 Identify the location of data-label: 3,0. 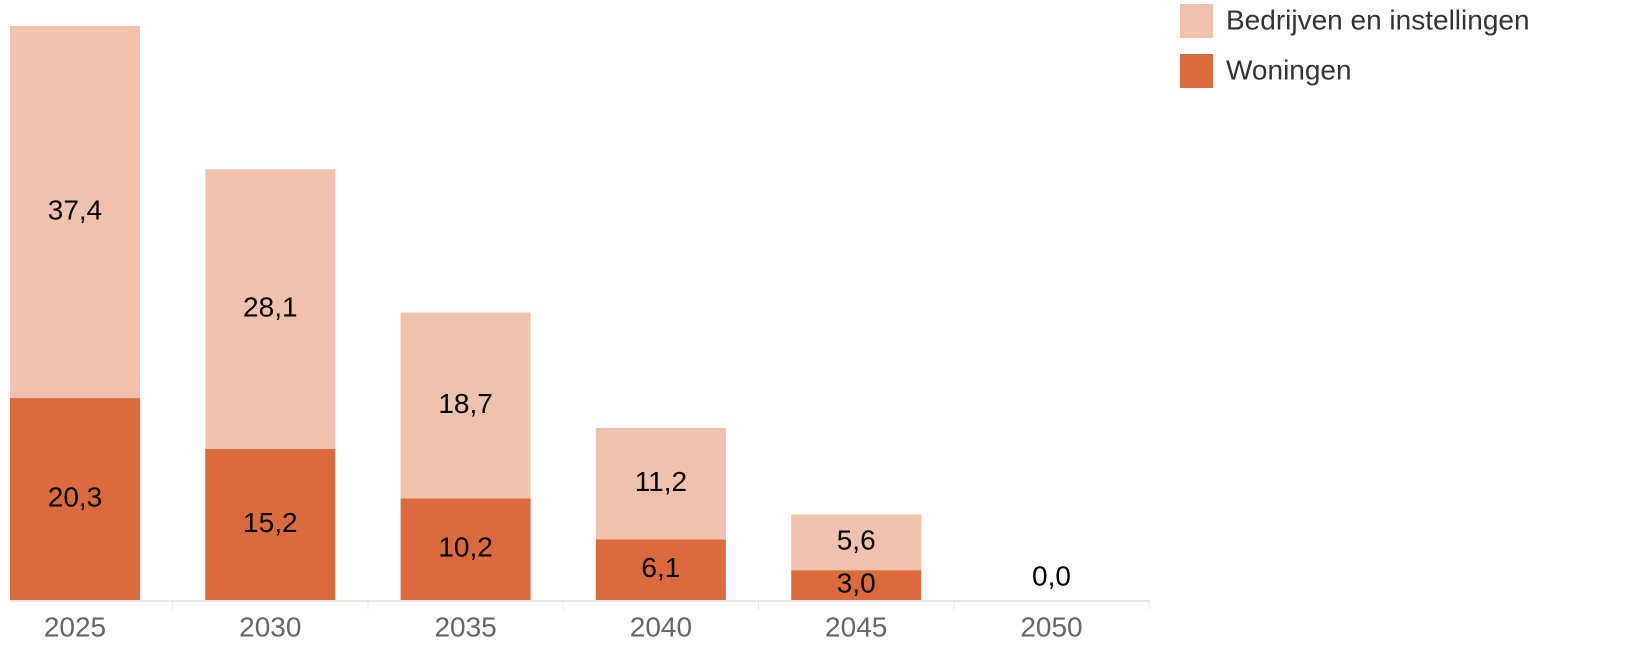
(856, 582).